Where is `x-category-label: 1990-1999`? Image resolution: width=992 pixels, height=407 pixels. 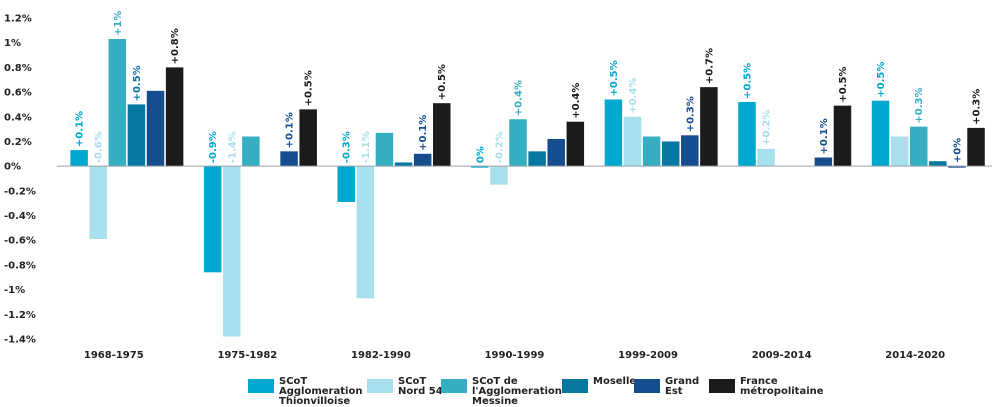
x-category-label: 1990-1999 is located at coordinates (515, 355).